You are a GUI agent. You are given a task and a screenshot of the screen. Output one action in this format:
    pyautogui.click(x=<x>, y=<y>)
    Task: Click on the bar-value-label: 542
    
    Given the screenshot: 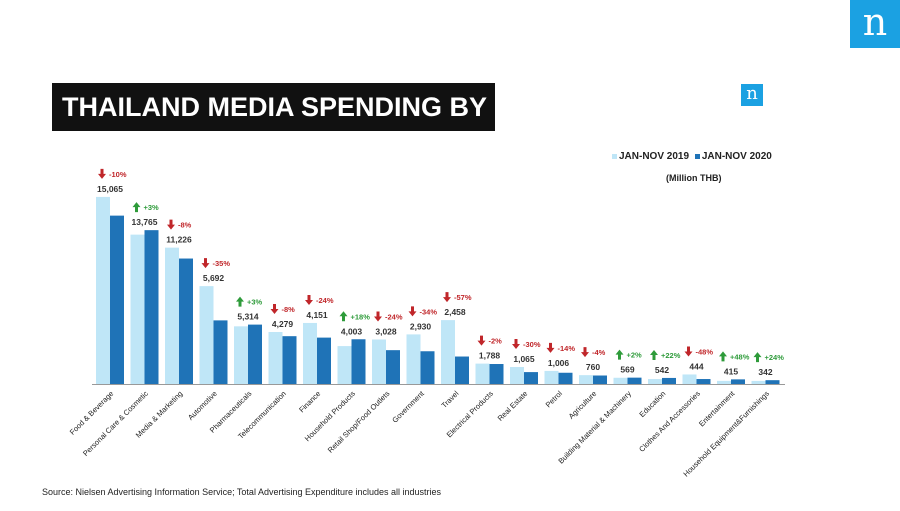 What is the action you would take?
    pyautogui.click(x=662, y=370)
    